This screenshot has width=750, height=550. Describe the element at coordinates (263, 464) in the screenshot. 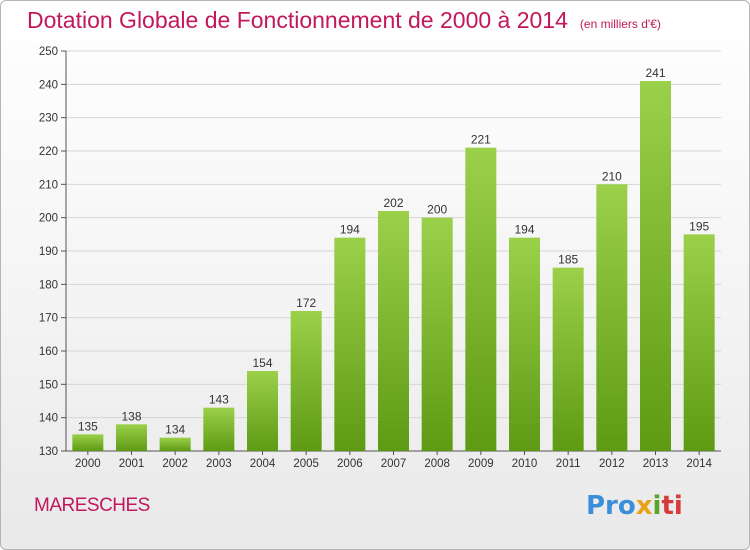

I see `x-tick-label-2004: 2004` at that location.